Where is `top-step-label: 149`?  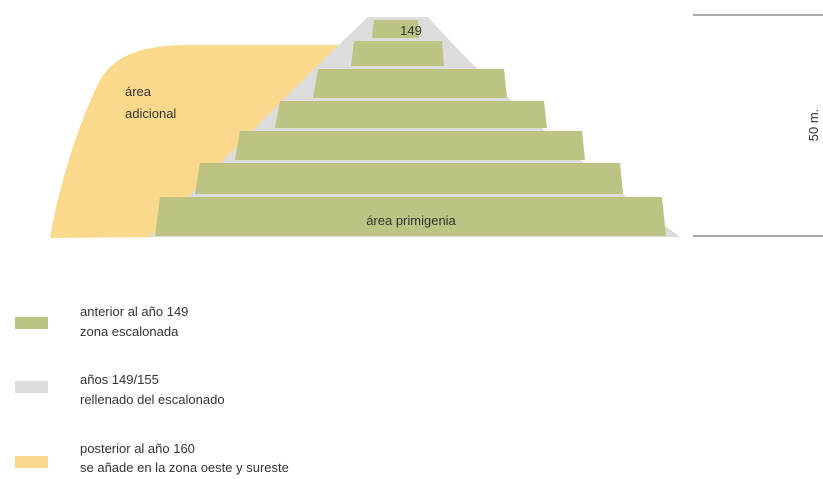 top-step-label: 149 is located at coordinates (411, 30).